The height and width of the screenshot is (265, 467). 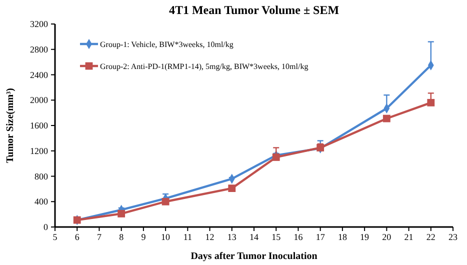 I want to click on y-tick-label: 2000, so click(x=39, y=100).